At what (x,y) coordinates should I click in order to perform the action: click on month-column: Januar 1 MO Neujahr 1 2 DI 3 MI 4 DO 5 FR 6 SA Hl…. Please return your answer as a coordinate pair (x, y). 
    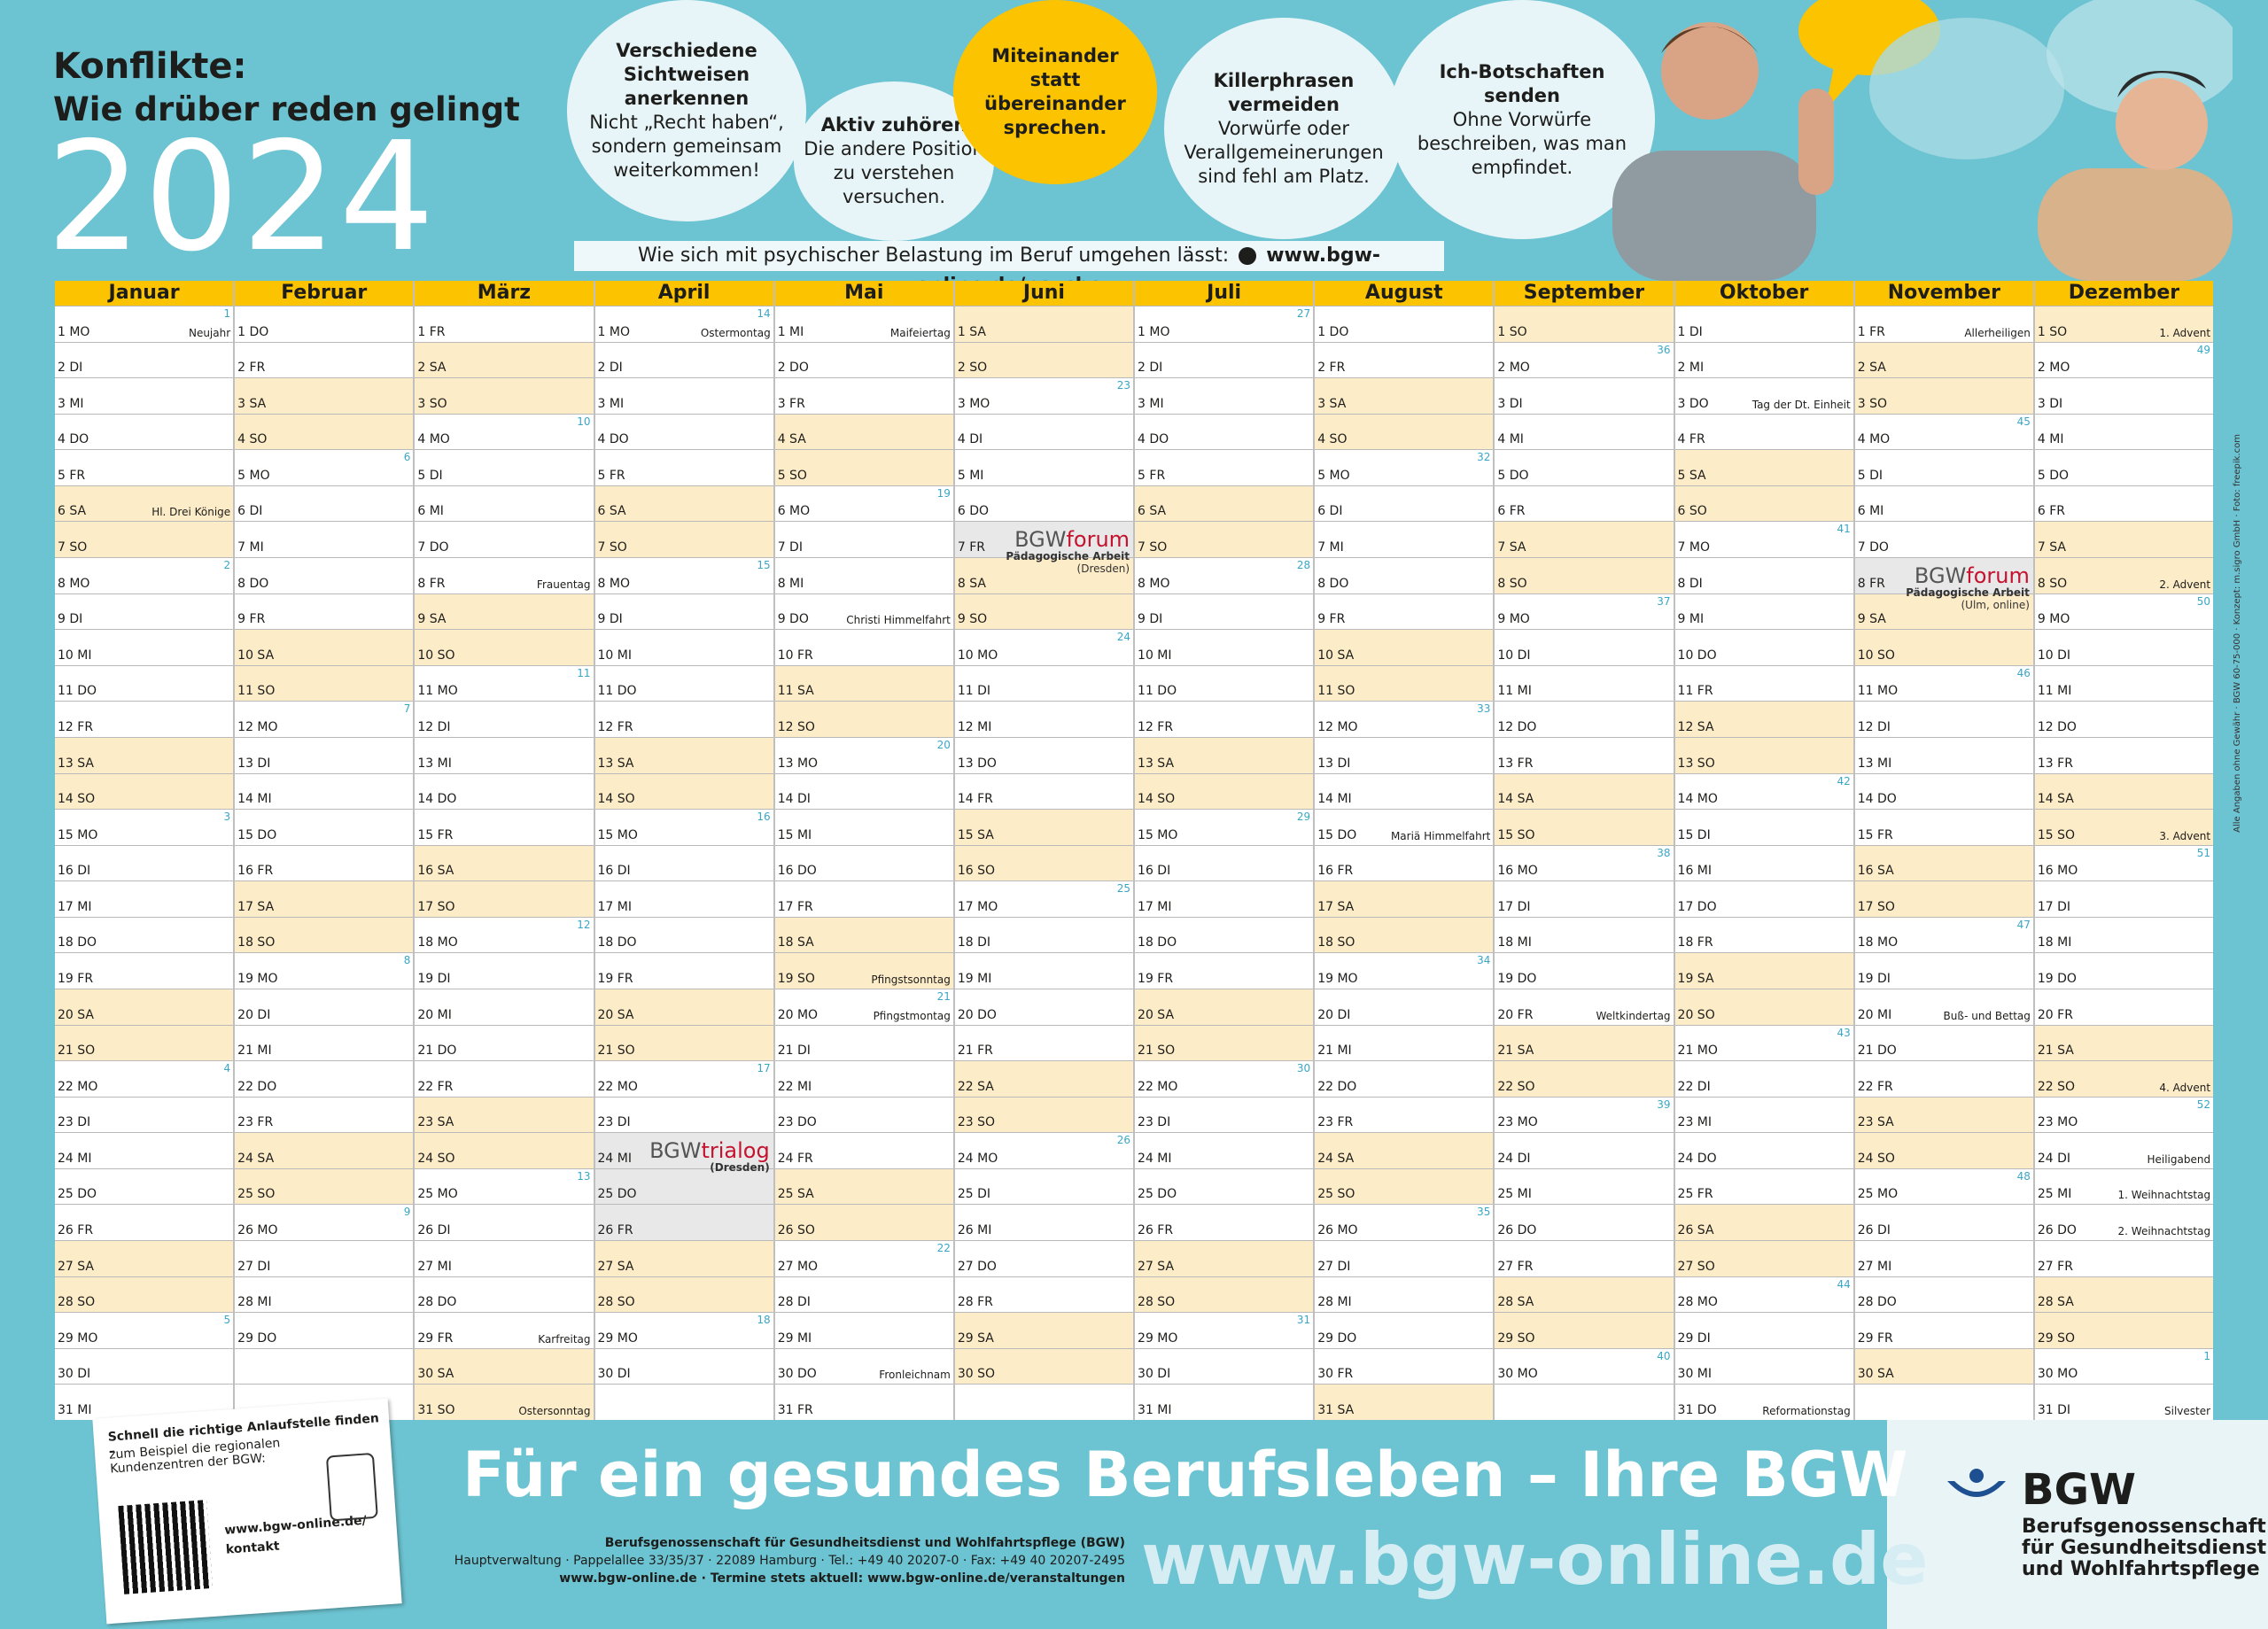
    Looking at the image, I should click on (144, 850).